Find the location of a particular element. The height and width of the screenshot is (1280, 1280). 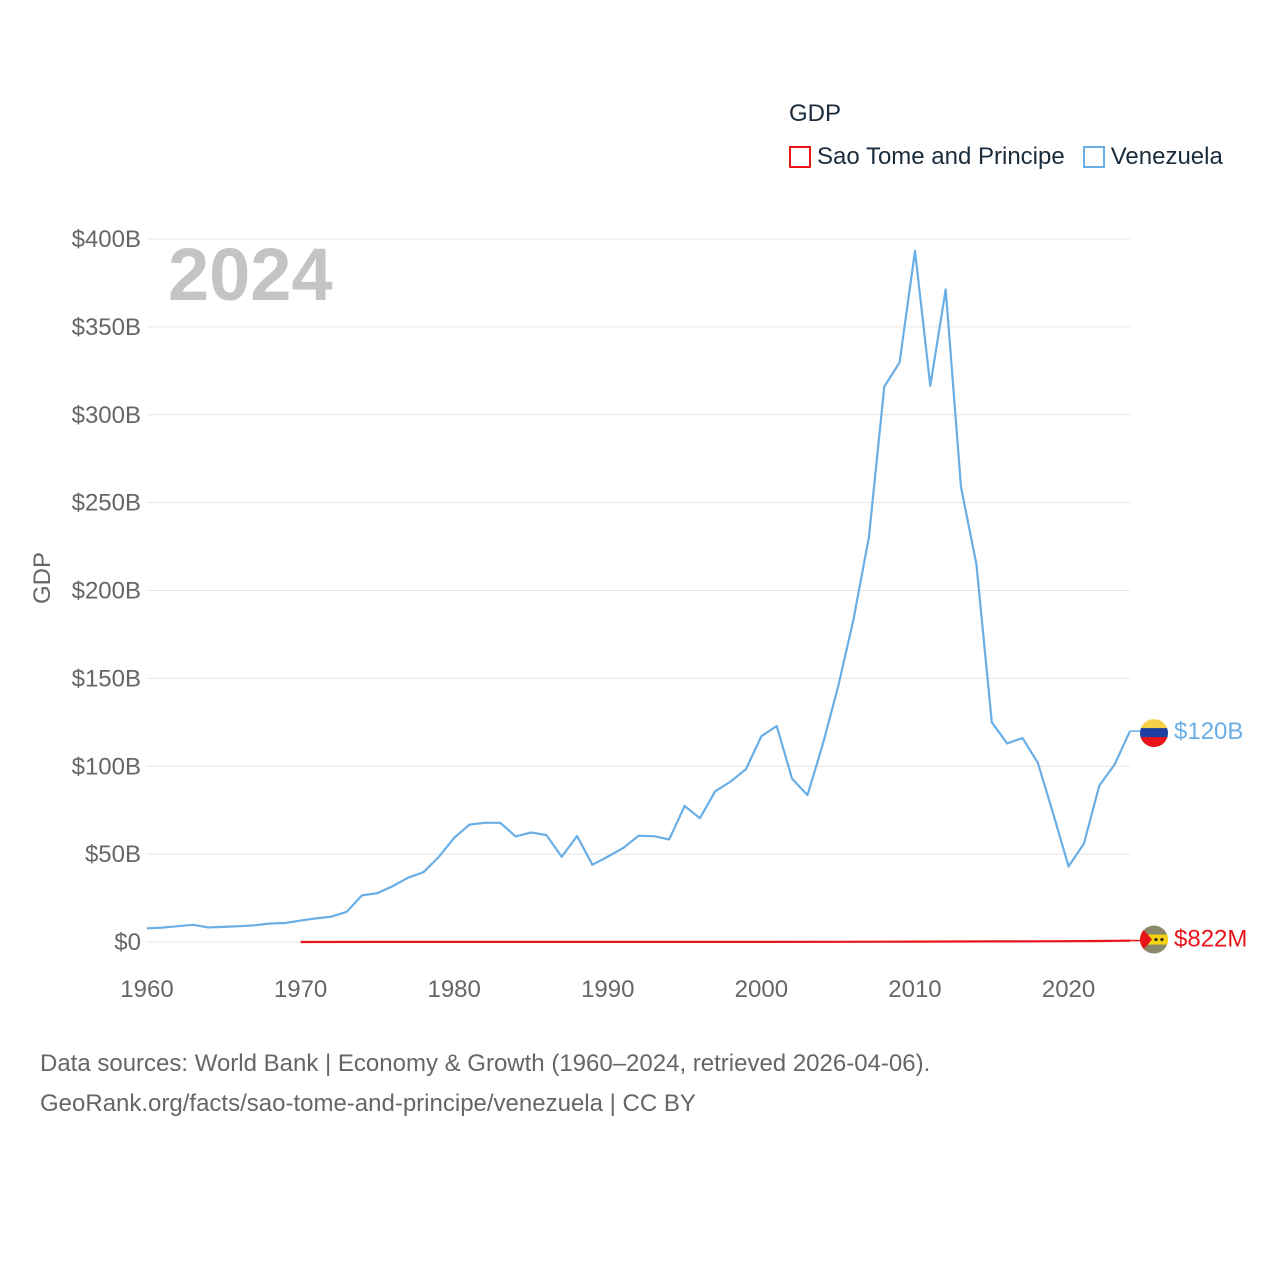

legend-swatch-venezuela is located at coordinates (1093, 157).